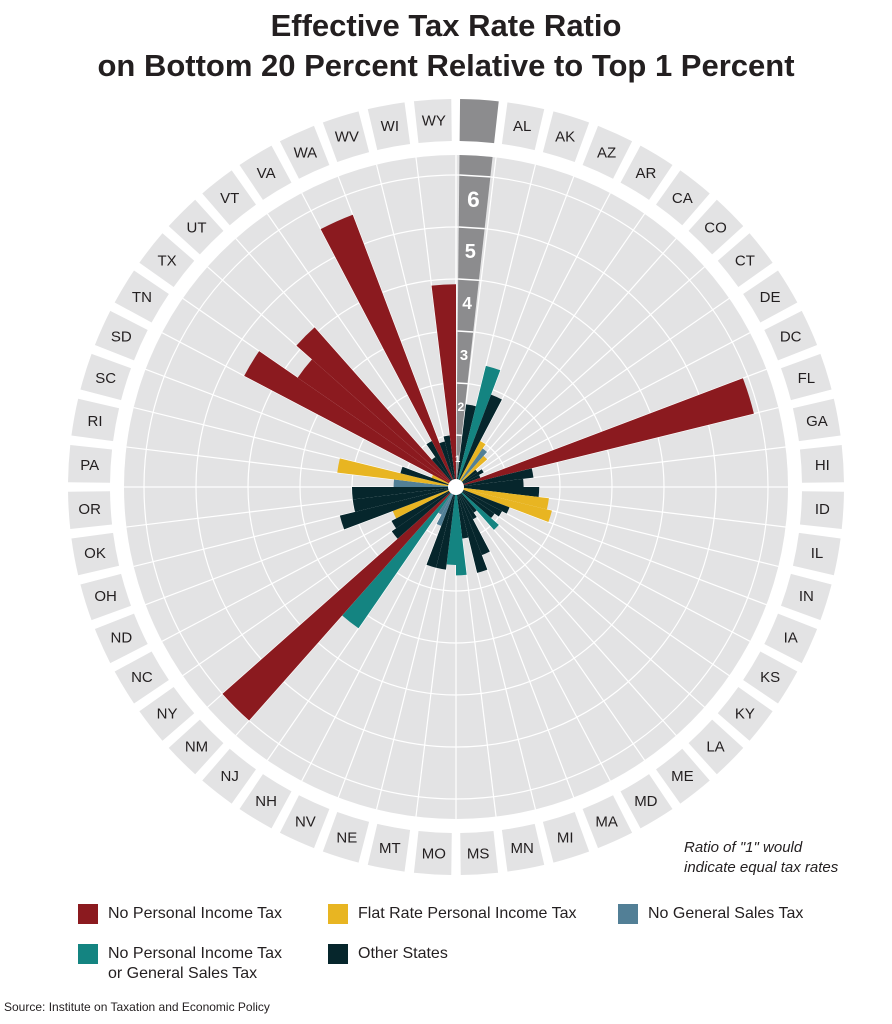 This screenshot has width=892, height=1024. Describe the element at coordinates (682, 198) in the screenshot. I see `state-label-ca: CA` at that location.